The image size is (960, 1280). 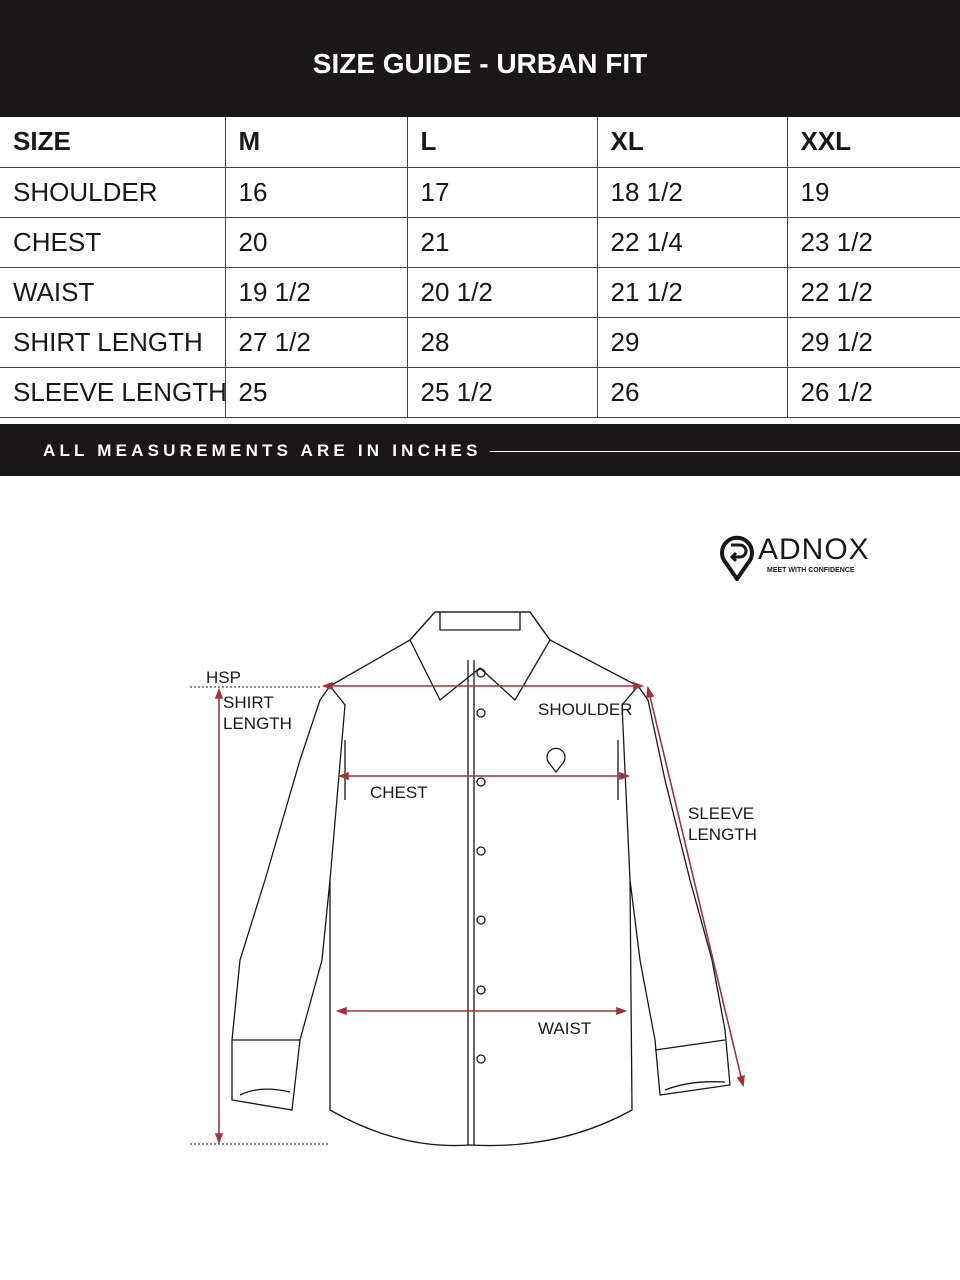 I want to click on cell-value: 20, so click(x=315, y=242).